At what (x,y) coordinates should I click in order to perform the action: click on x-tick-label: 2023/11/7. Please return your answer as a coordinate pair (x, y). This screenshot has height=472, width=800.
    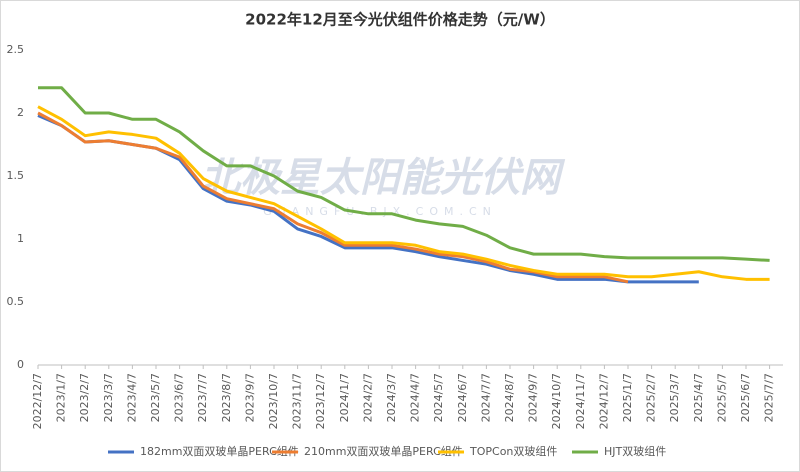
    Looking at the image, I should click on (297, 401).